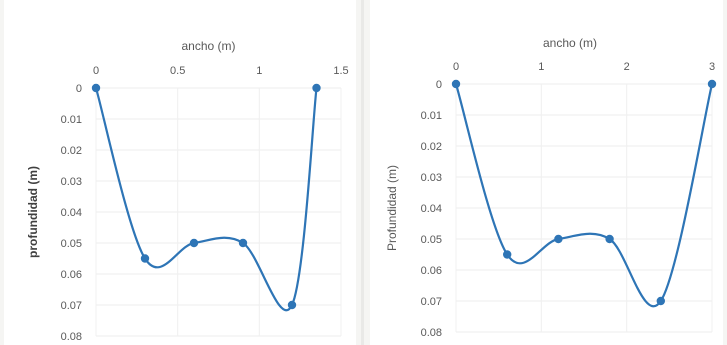 The image size is (727, 345). I want to click on x-tick-label: 0.5, so click(177, 71).